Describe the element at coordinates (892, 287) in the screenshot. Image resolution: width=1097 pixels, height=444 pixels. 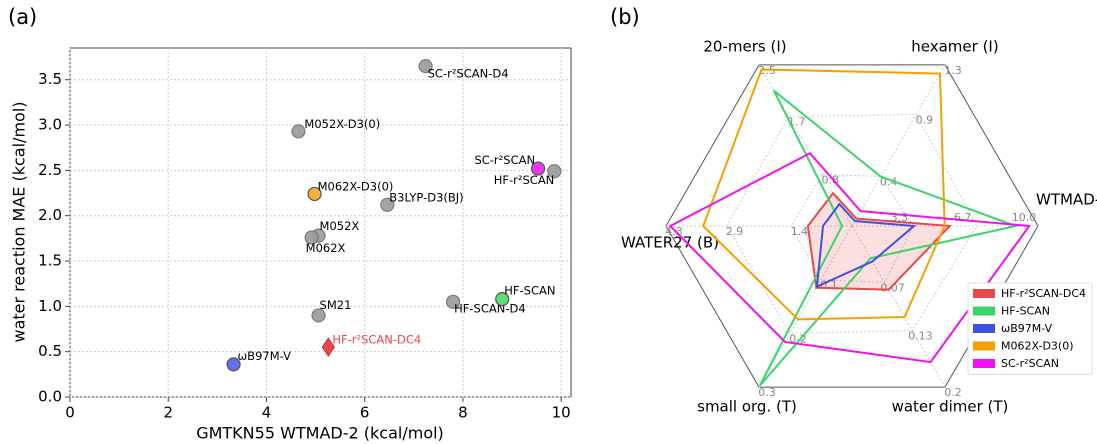
I see `radial-tick-label: 0.07` at that location.